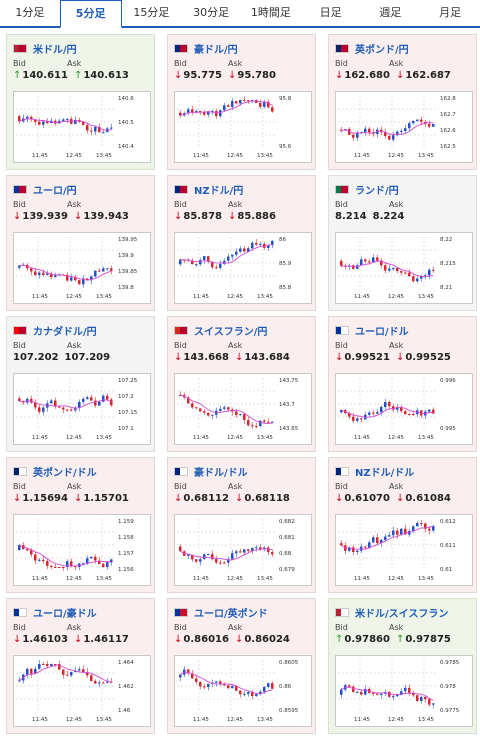  I want to click on candlestick-chart: 0.682 0.681 0.68 0.679 11:45 12:45 13:45, so click(243, 550).